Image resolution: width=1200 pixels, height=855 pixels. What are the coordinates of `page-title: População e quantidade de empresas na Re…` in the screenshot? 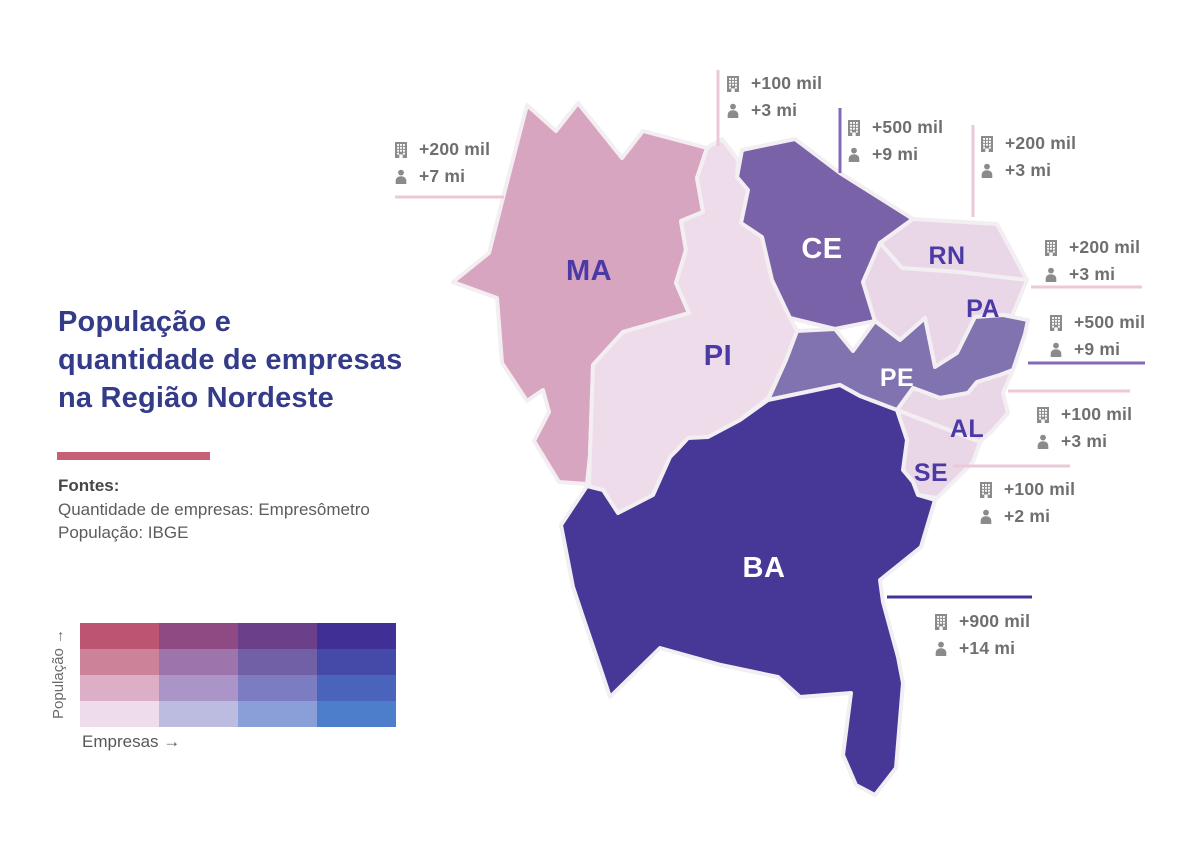 It's located at (268, 360).